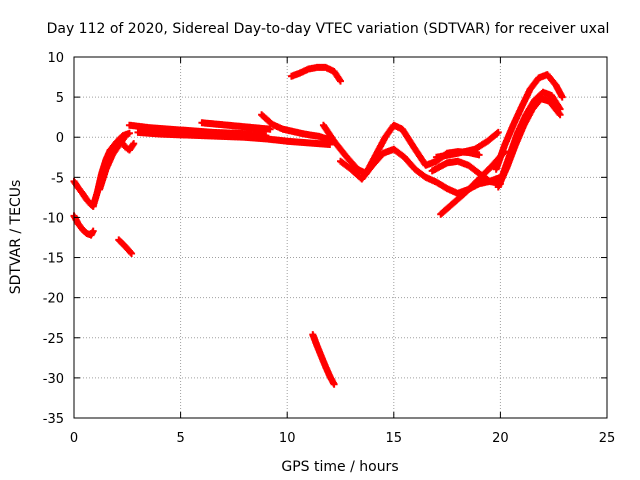 The height and width of the screenshot is (480, 640). I want to click on y-tick-label: -5, so click(57, 178).